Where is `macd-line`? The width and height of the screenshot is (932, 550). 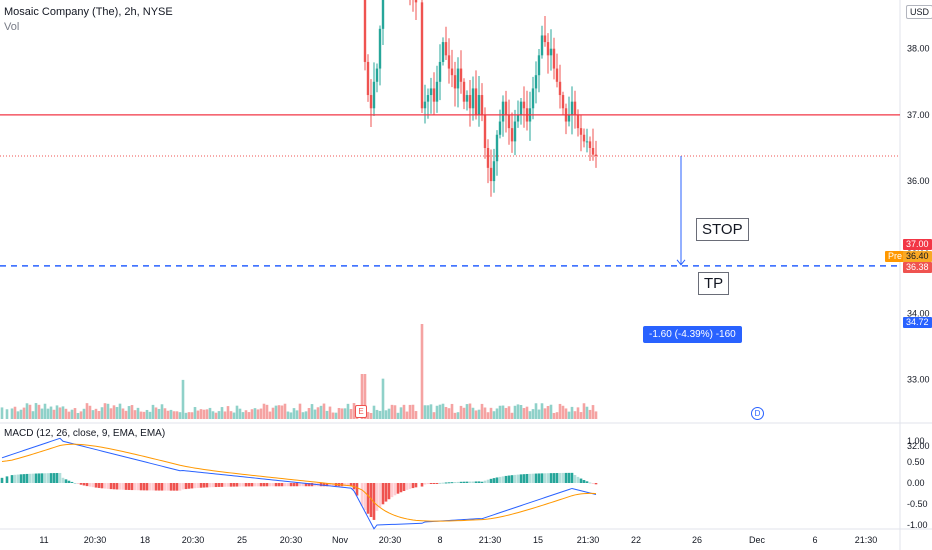 macd-line is located at coordinates (299, 483).